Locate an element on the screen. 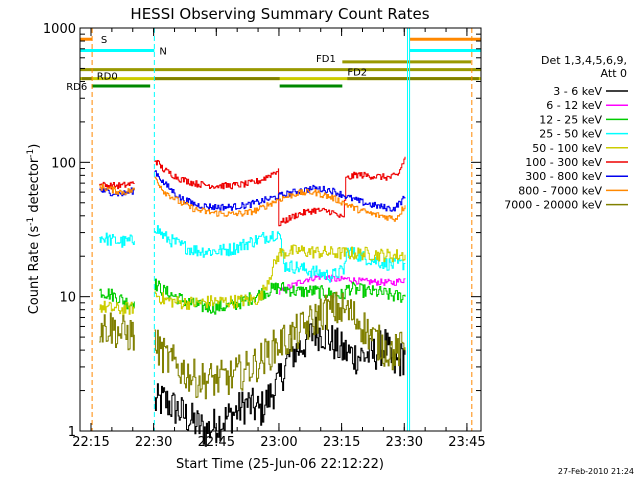 This screenshot has width=640, height=480. flag-label-rd0: RD0 is located at coordinates (107, 77).